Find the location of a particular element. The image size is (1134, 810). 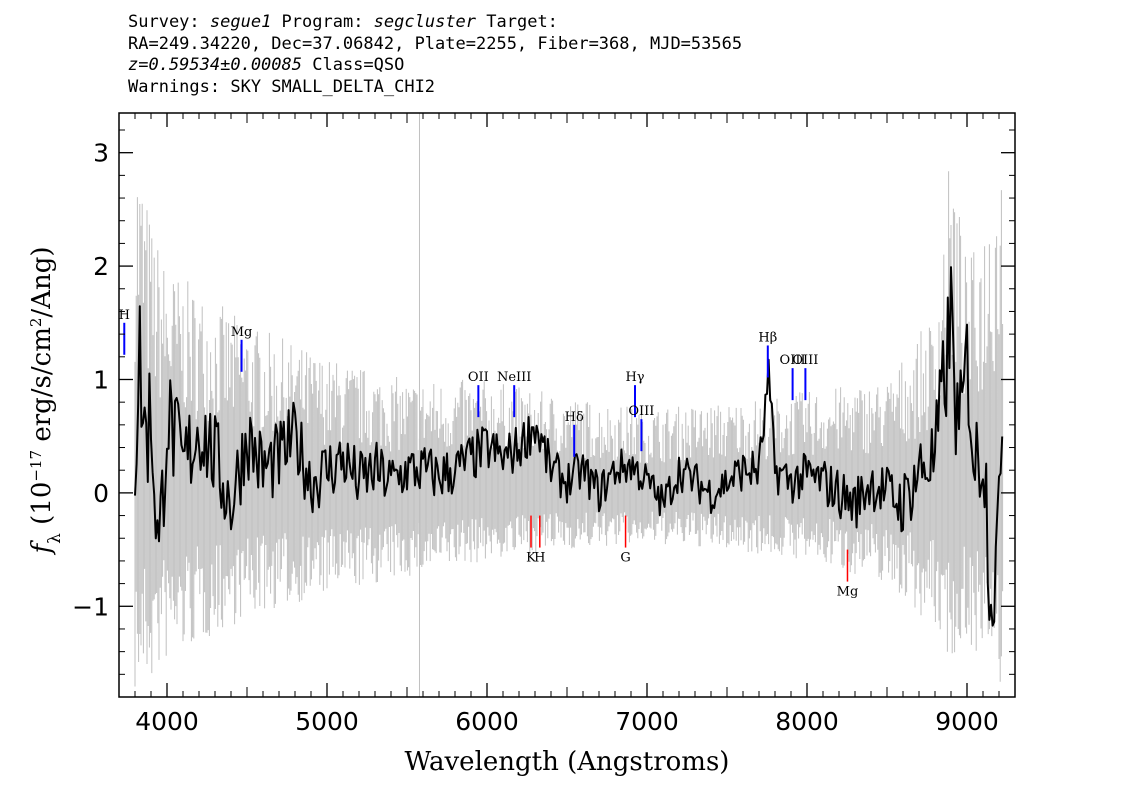

absorption-line-label: G is located at coordinates (625, 558).